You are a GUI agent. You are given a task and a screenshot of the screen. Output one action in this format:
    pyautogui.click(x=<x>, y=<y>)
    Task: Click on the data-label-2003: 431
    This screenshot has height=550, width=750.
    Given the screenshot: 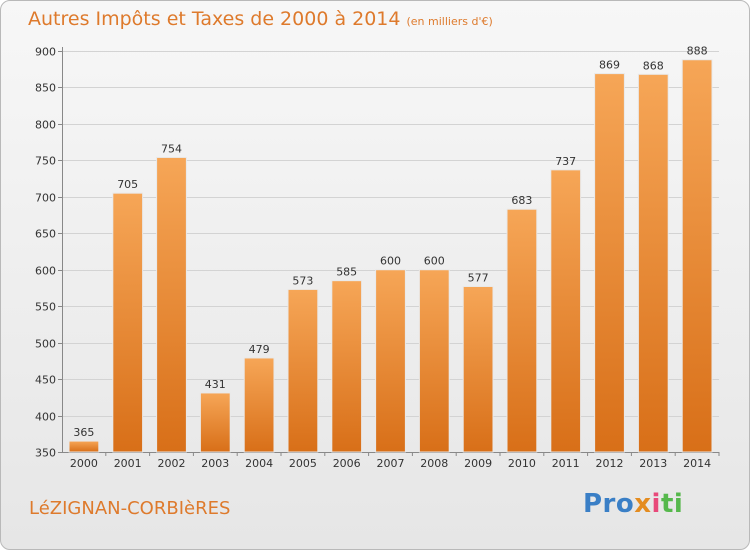 What is the action you would take?
    pyautogui.click(x=215, y=384)
    